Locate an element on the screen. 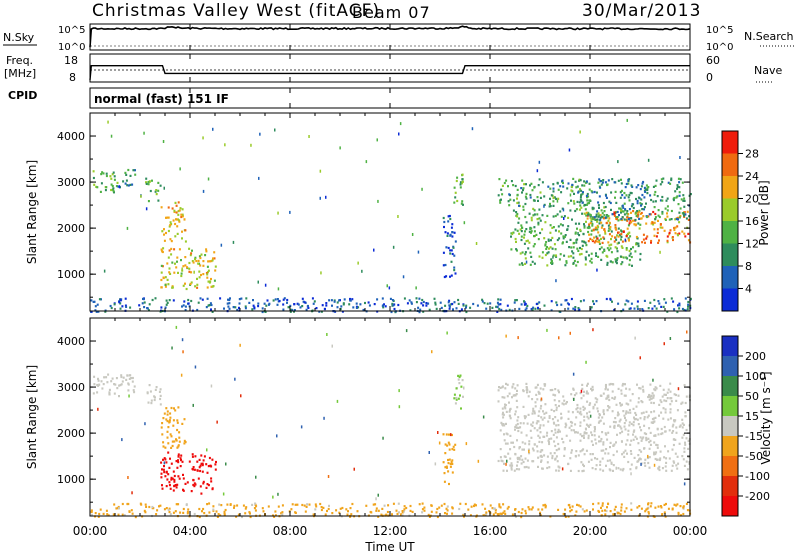 The width and height of the screenshot is (800, 554). colorbar-tick-label: 28 is located at coordinates (752, 154).